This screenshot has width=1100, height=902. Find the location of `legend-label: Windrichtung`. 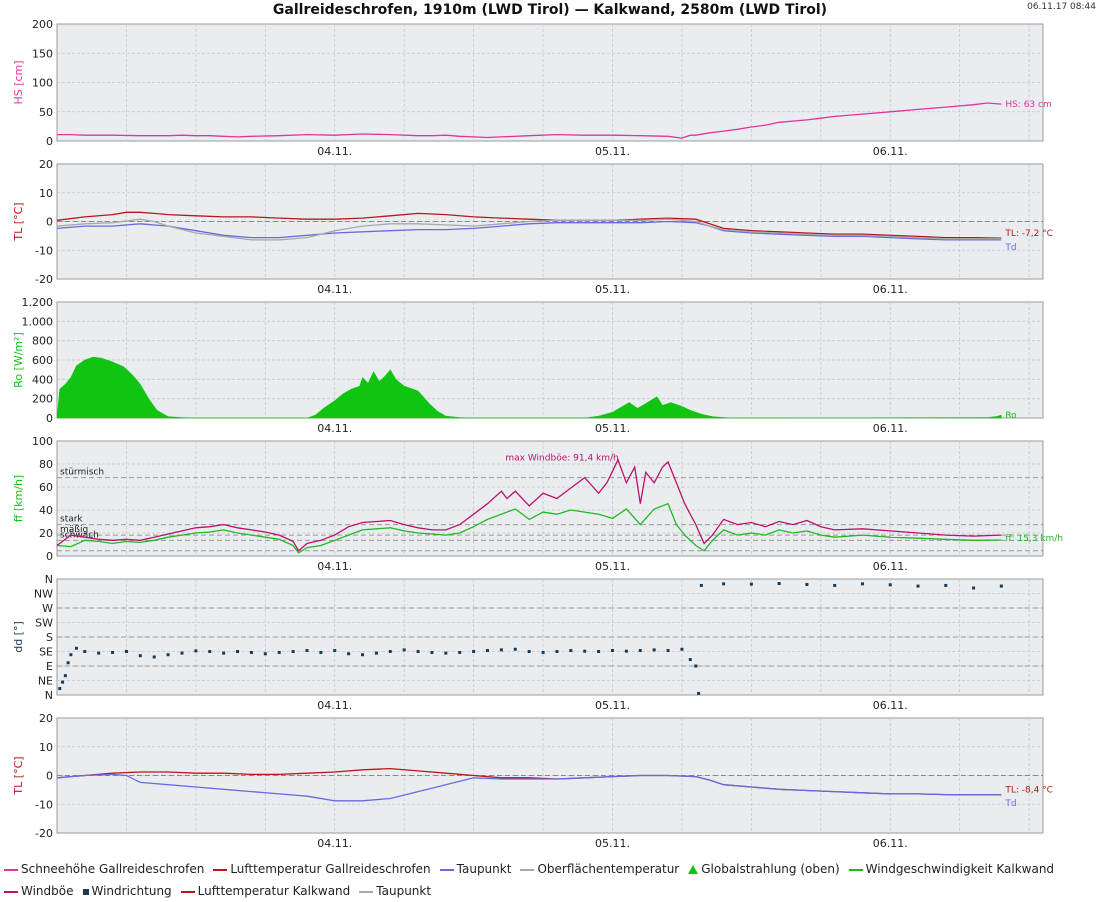

legend-label: Windrichtung is located at coordinates (131, 891).